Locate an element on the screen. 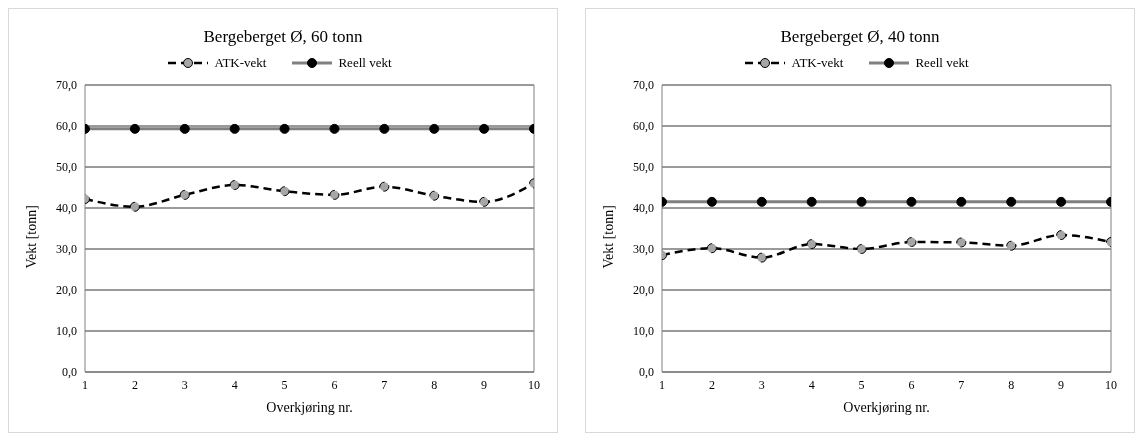  chart-title: Bergeberget Ø, 60 tonn is located at coordinates (283, 37).